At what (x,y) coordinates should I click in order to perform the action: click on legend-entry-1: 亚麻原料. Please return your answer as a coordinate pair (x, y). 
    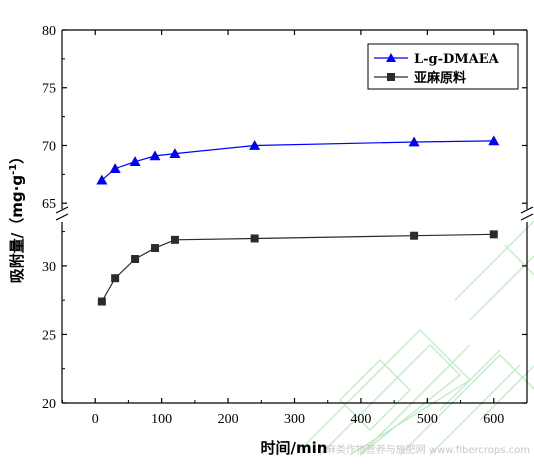
    Looking at the image, I should click on (420, 78).